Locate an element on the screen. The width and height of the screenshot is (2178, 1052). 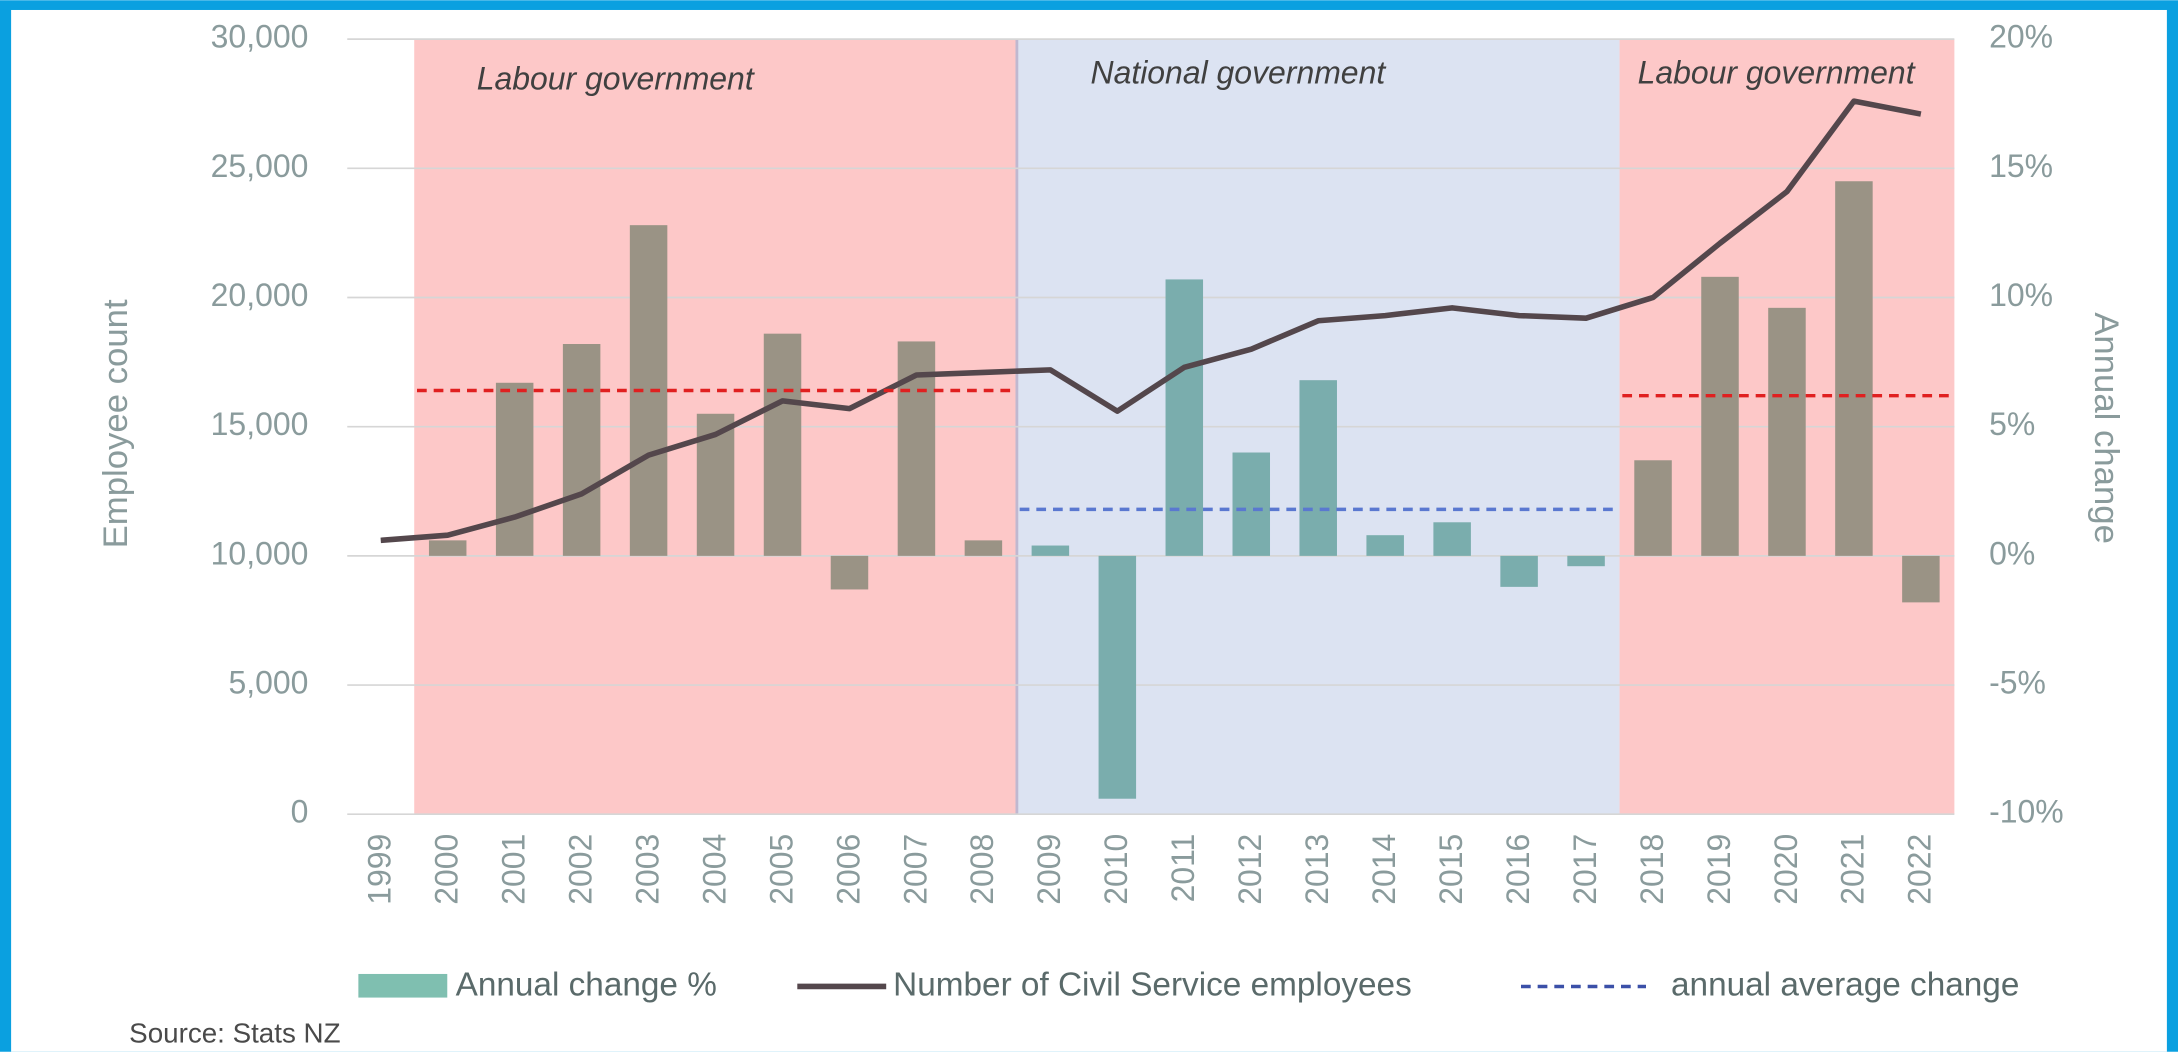
x-tick-label: 2016 is located at coordinates (1518, 869).